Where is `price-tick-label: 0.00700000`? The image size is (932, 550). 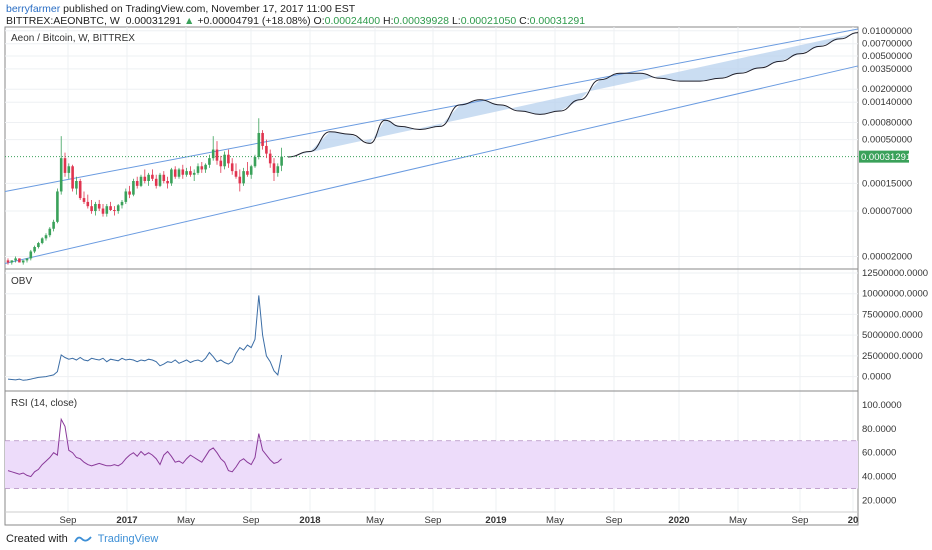 price-tick-label: 0.00700000 is located at coordinates (887, 44).